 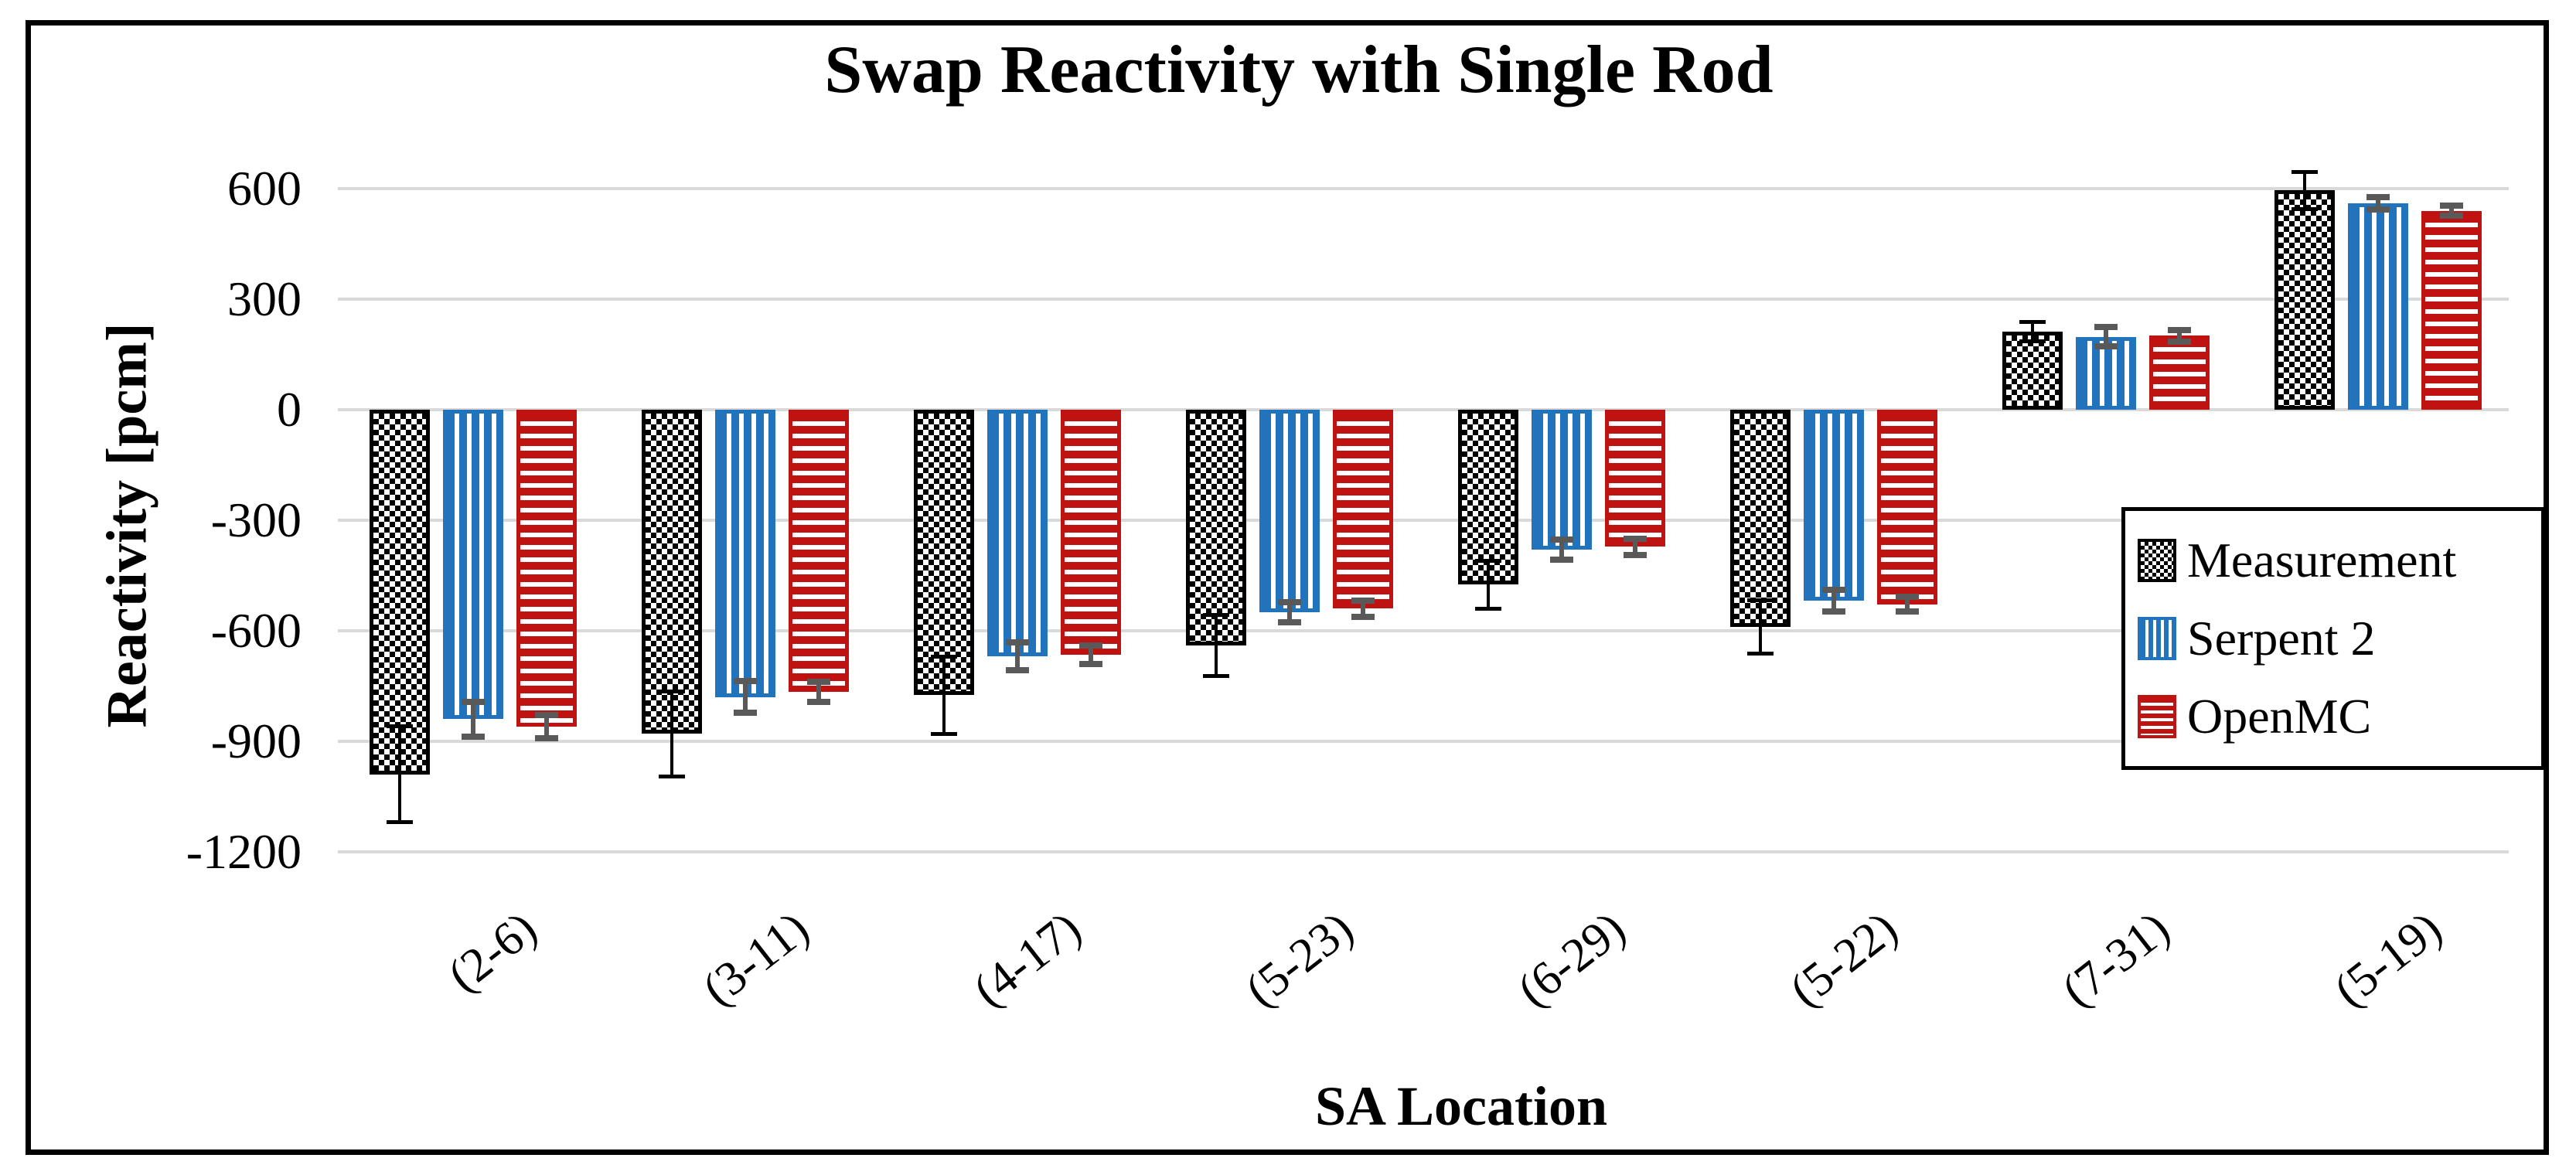 What do you see at coordinates (1834, 600) in the screenshot?
I see `error-bar-serpent-2-(5-22)` at bounding box center [1834, 600].